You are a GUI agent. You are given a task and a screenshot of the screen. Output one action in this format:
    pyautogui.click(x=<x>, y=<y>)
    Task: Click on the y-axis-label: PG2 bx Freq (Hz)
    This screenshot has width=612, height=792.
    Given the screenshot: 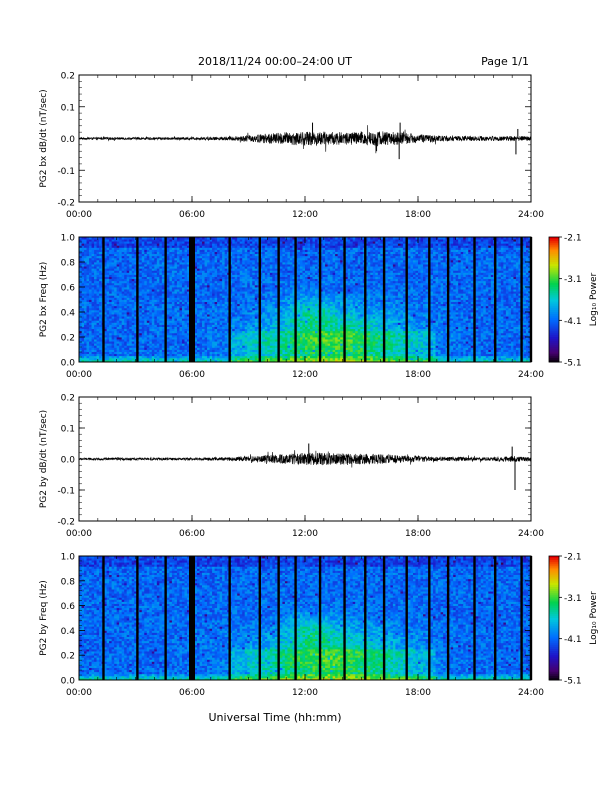 What is the action you would take?
    pyautogui.click(x=44, y=300)
    